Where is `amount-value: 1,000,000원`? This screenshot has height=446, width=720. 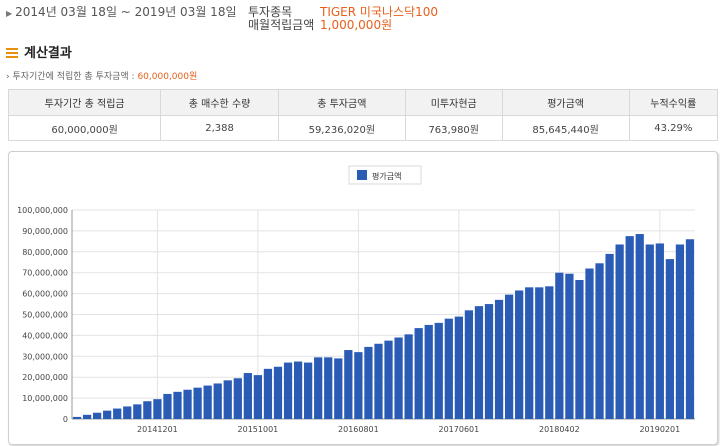 amount-value: 1,000,000원 is located at coordinates (356, 25).